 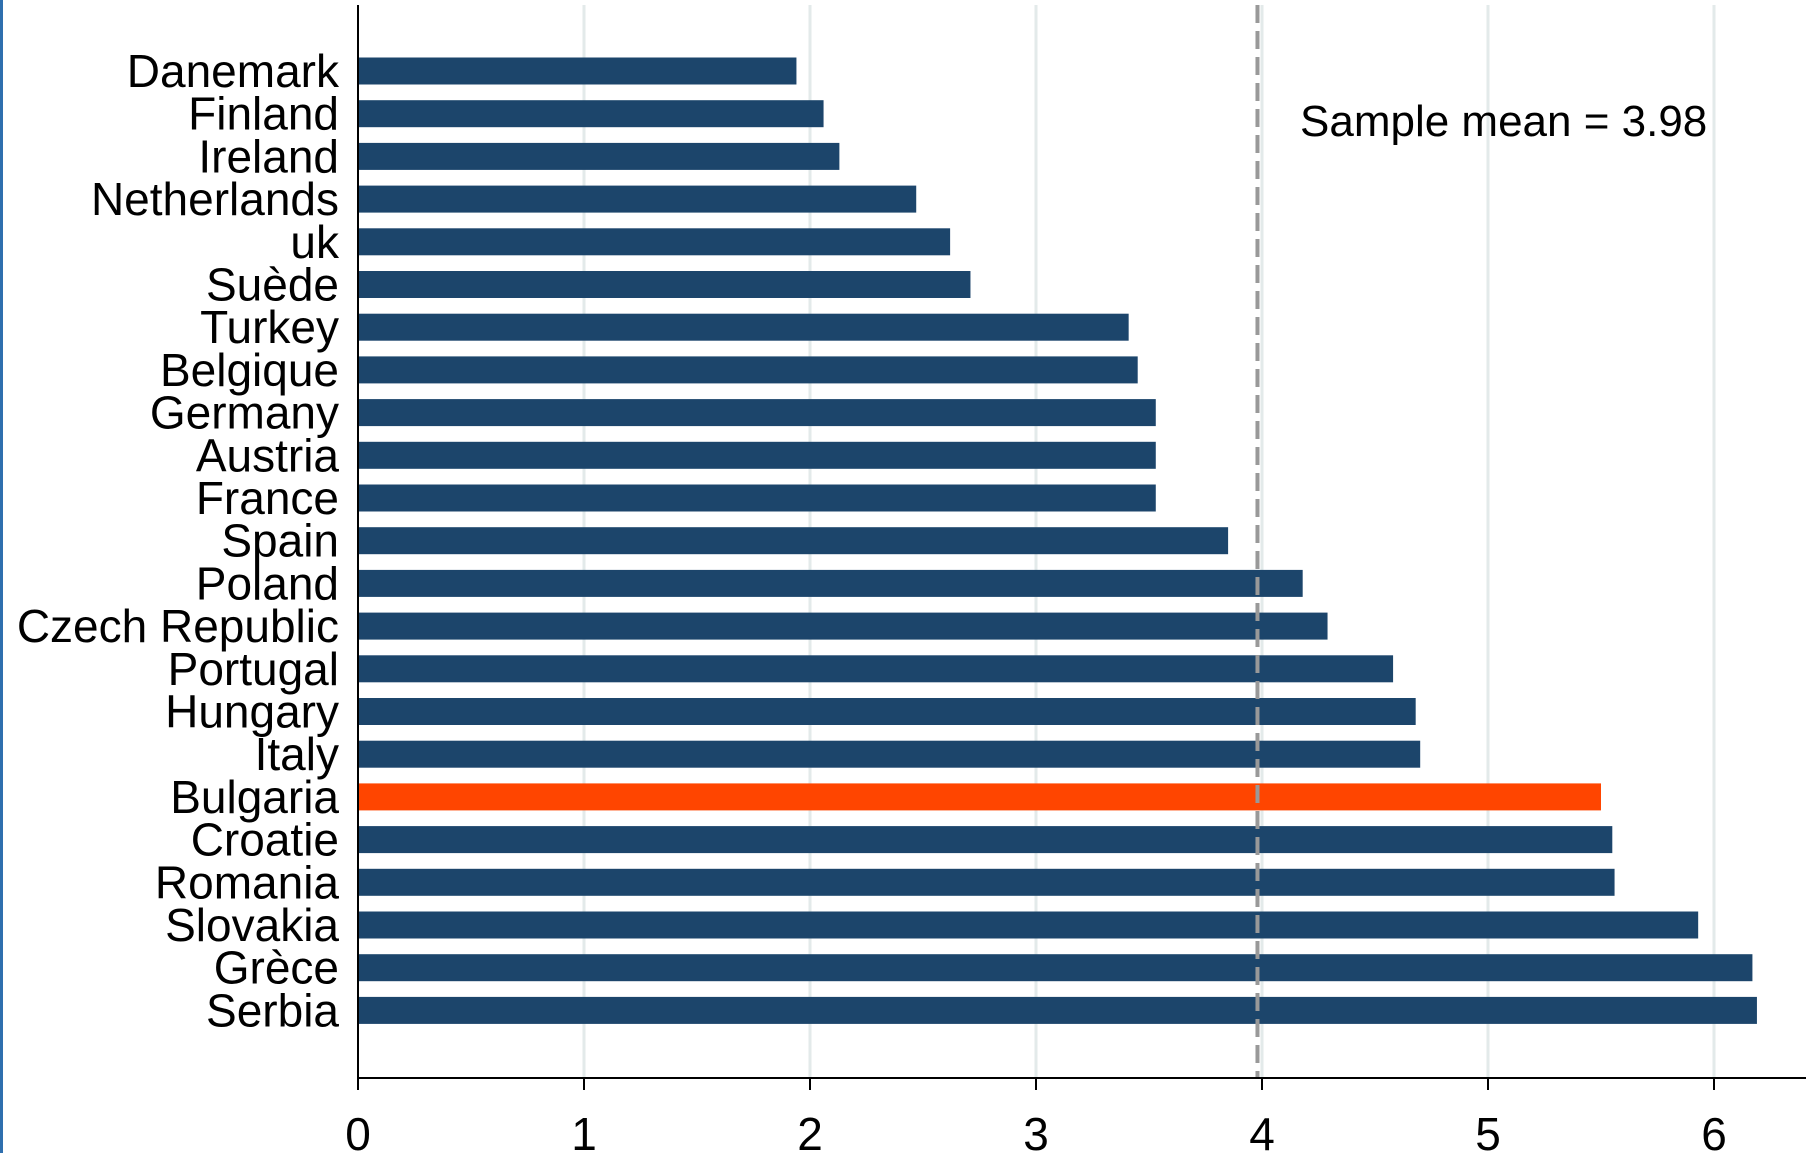 I want to click on x-tick-label: 4, so click(x=1262, y=1130).